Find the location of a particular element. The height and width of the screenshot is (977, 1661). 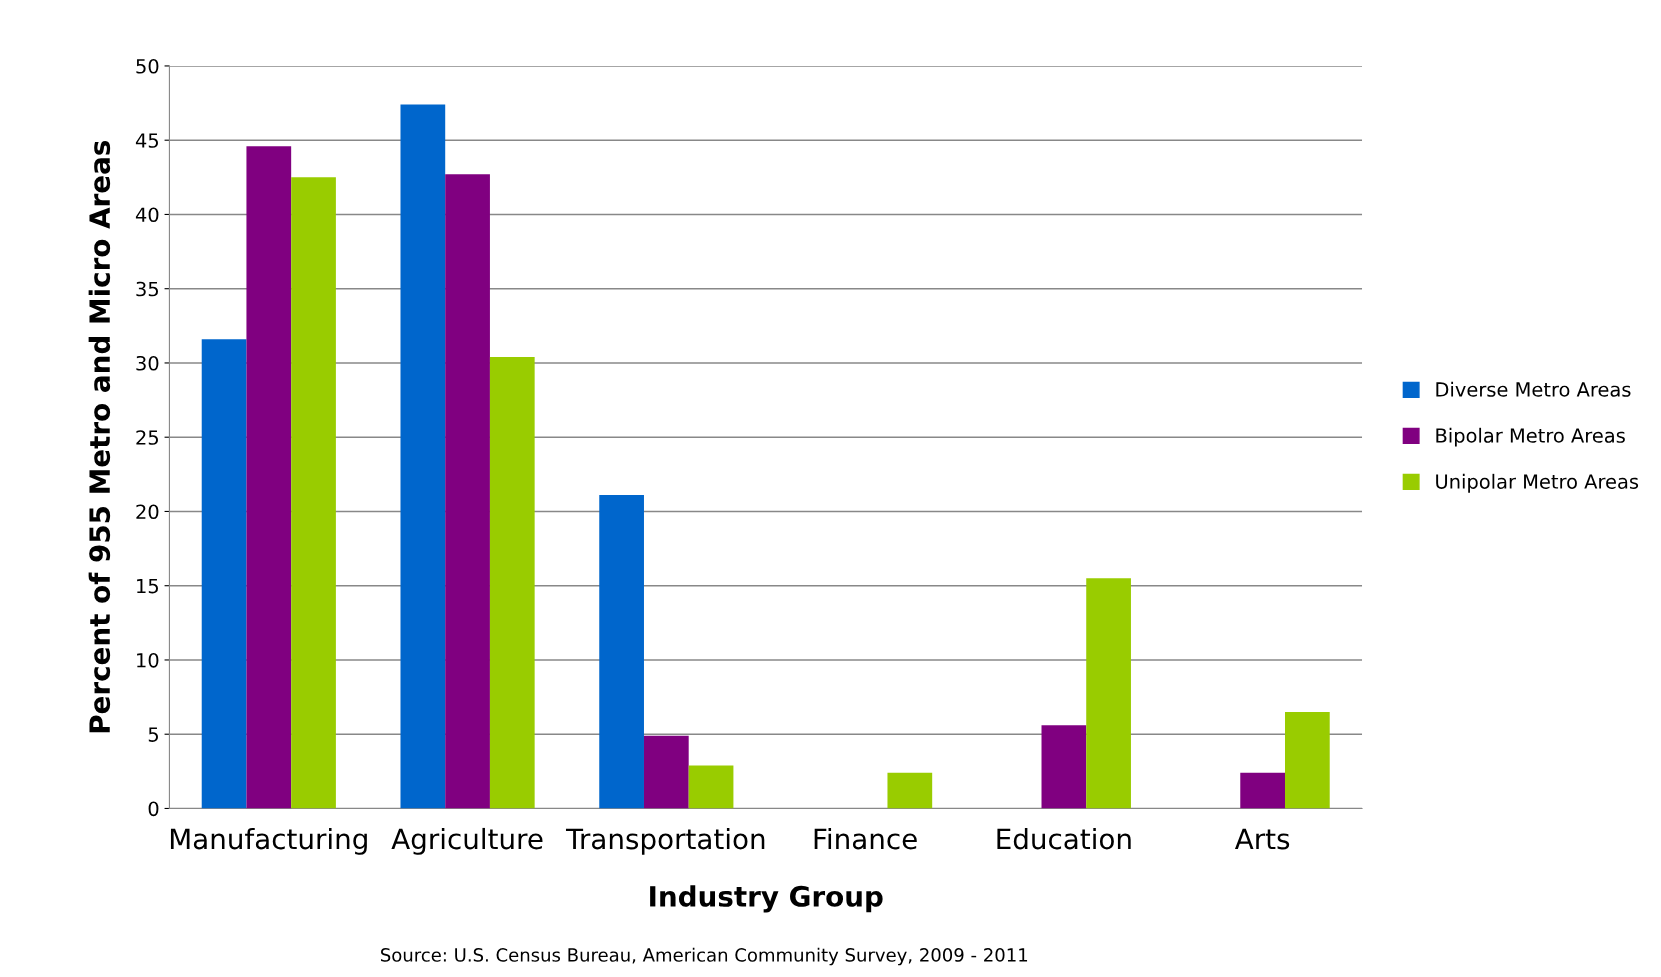

y-tick-label: 50 is located at coordinates (147, 66).